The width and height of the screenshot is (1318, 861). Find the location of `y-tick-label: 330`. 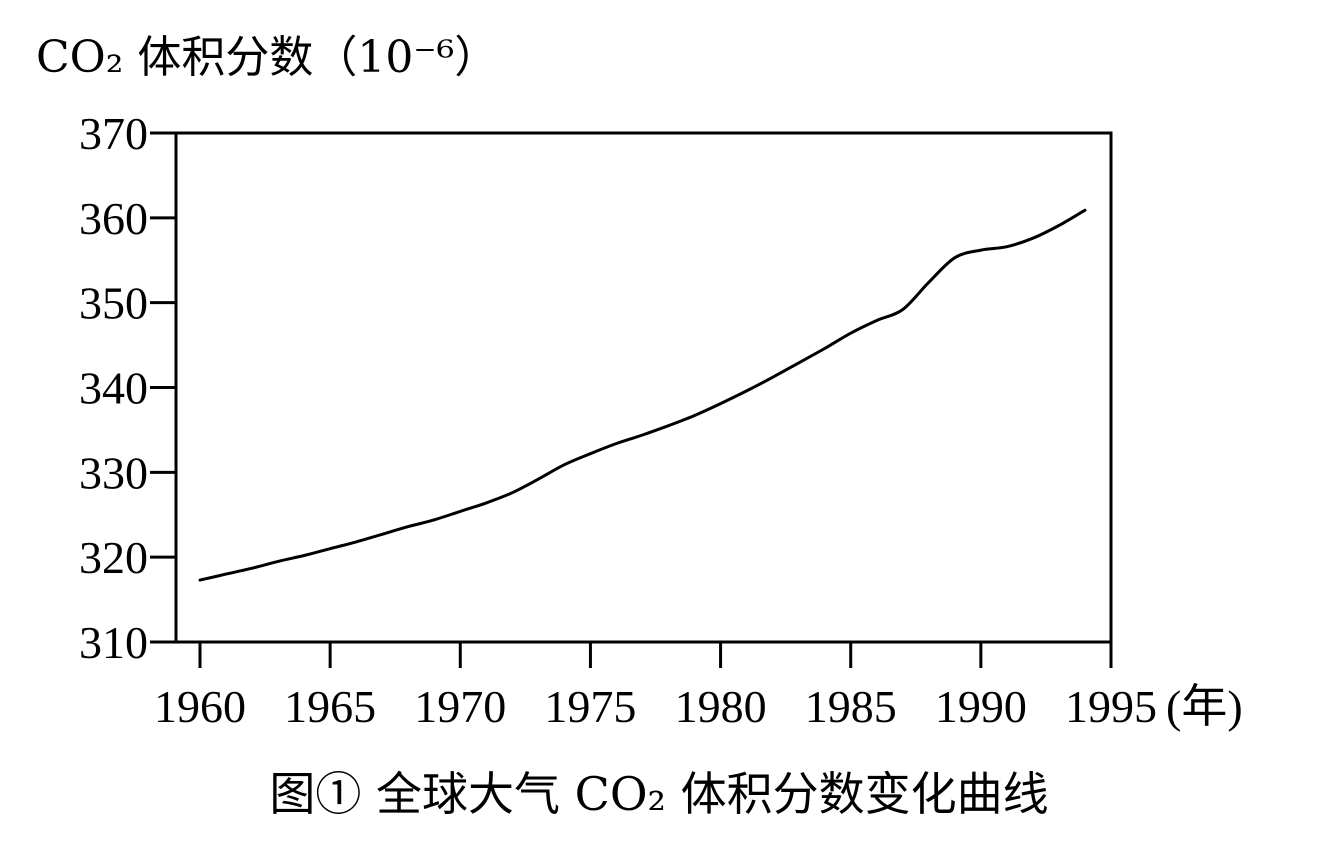

y-tick-label: 330 is located at coordinates (113, 472).